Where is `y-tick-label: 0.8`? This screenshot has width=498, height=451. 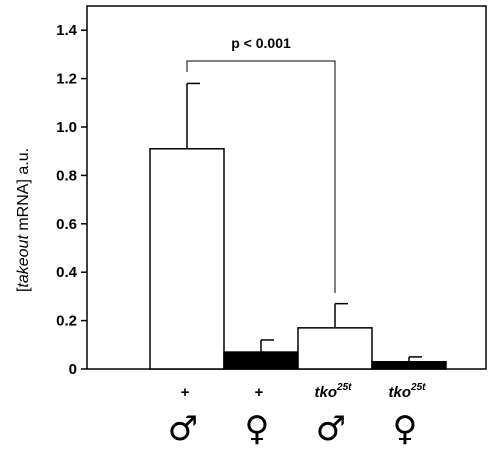 y-tick-label: 0.8 is located at coordinates (66, 175).